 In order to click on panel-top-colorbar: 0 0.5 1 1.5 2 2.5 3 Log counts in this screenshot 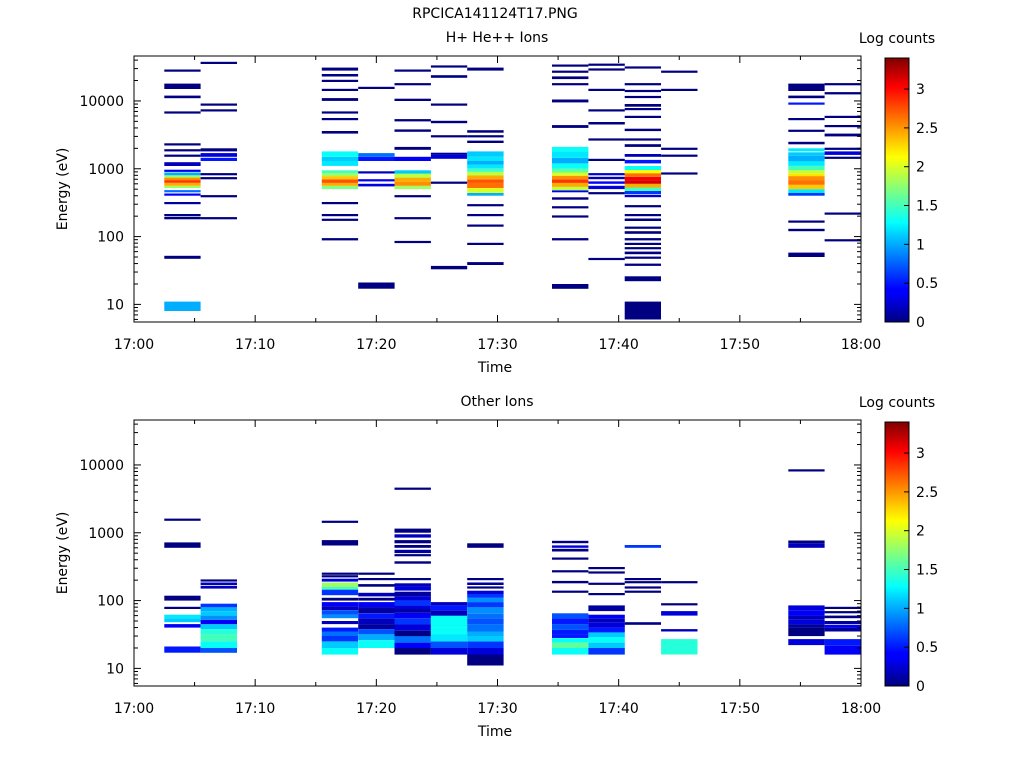, I will do `click(898, 181)`.